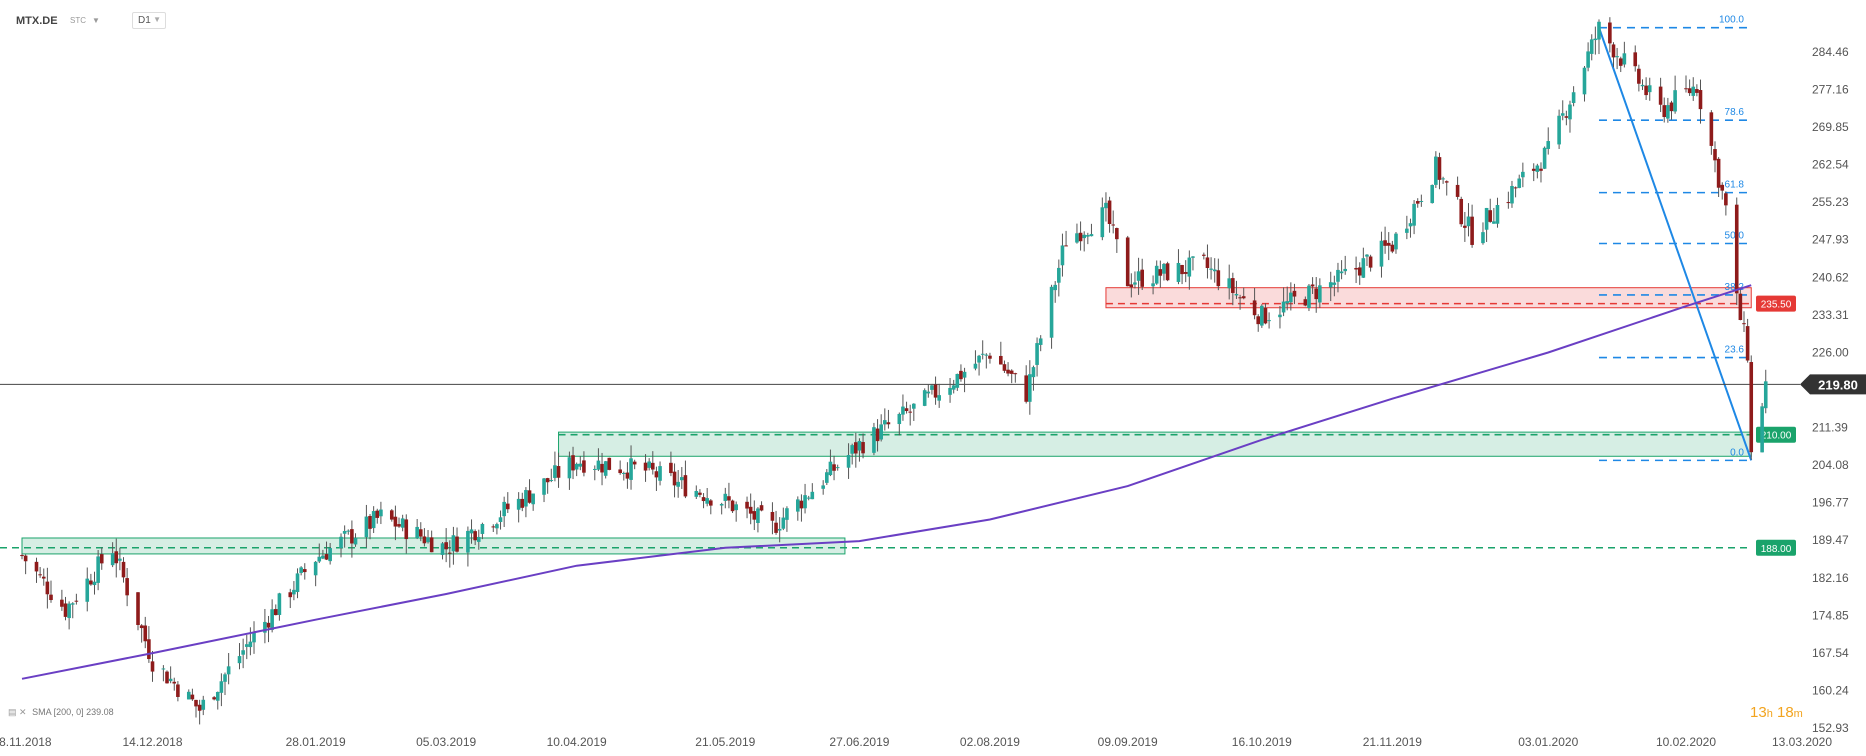 This screenshot has width=1866, height=756. What do you see at coordinates (1802, 742) in the screenshot?
I see `x-tick-label: 13.03.2020` at bounding box center [1802, 742].